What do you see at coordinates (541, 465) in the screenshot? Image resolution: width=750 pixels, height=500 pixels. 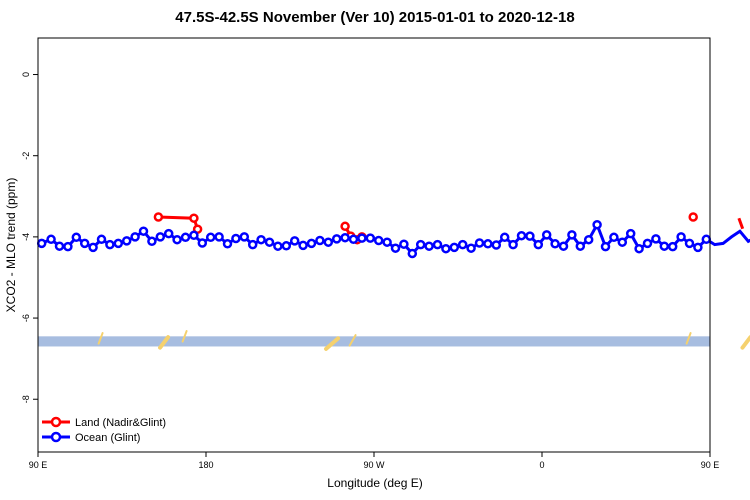 I see `x-tick-label: 0` at bounding box center [541, 465].